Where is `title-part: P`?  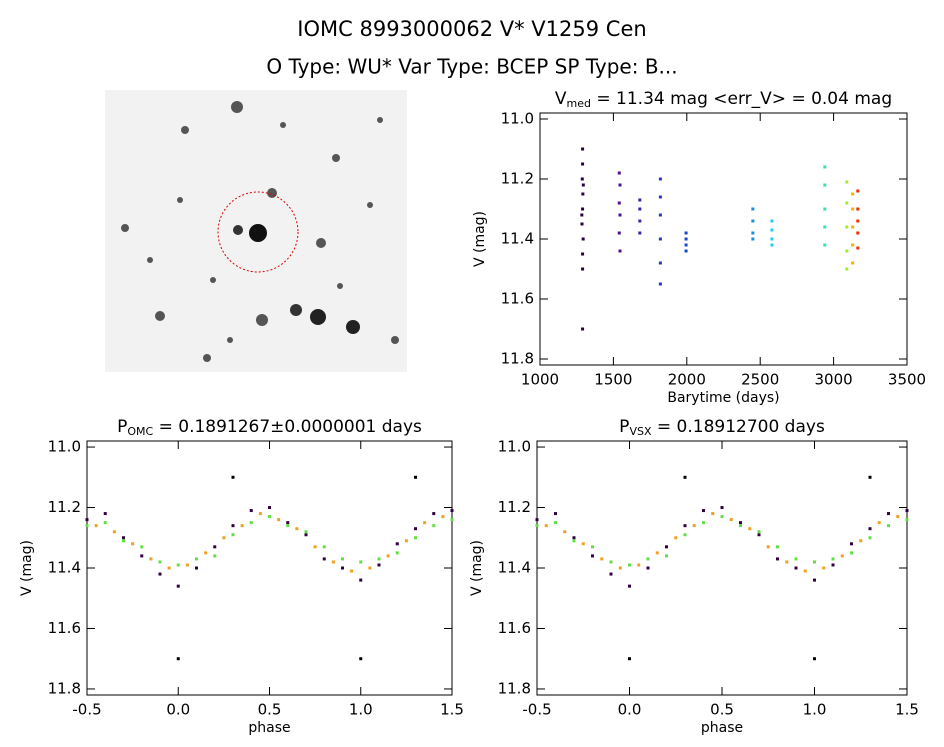 title-part: P is located at coordinates (624, 427).